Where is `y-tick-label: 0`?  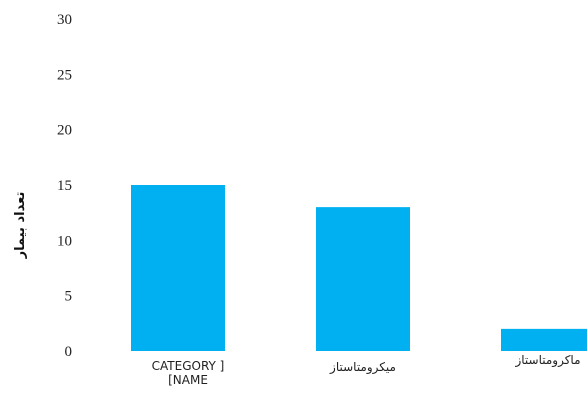
y-tick-label: 0 is located at coordinates (69, 352).